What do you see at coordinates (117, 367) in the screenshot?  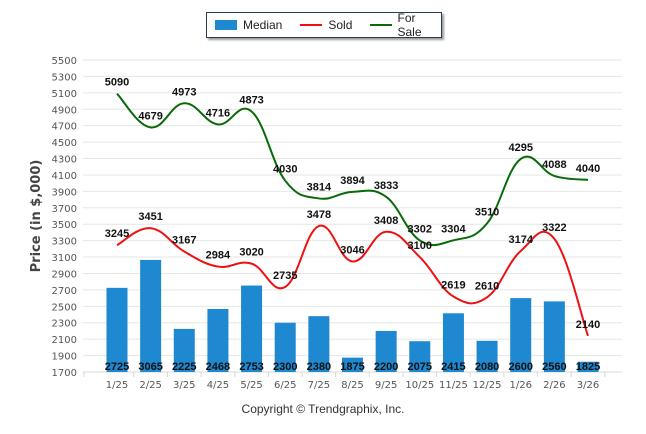 I see `median-data-label: 2725` at bounding box center [117, 367].